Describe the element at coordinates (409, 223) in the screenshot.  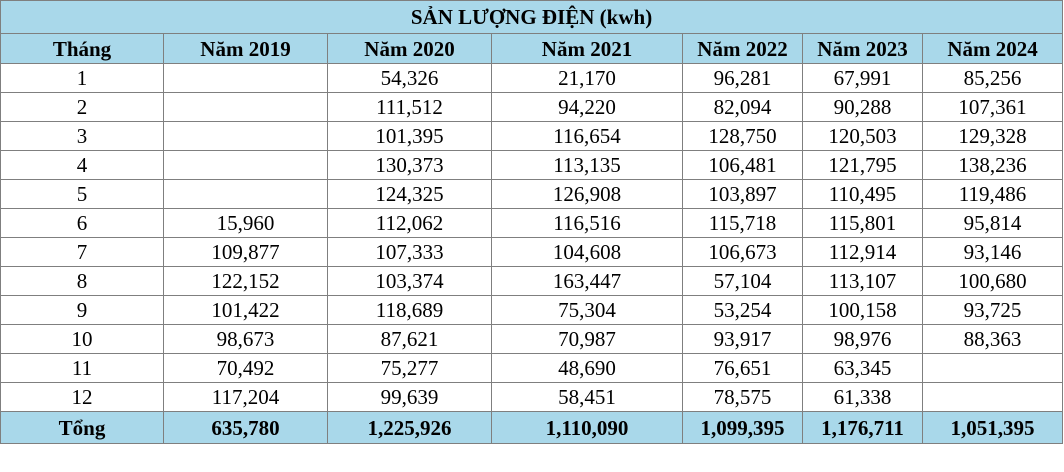
I see `cell-2: 112,062` at that location.